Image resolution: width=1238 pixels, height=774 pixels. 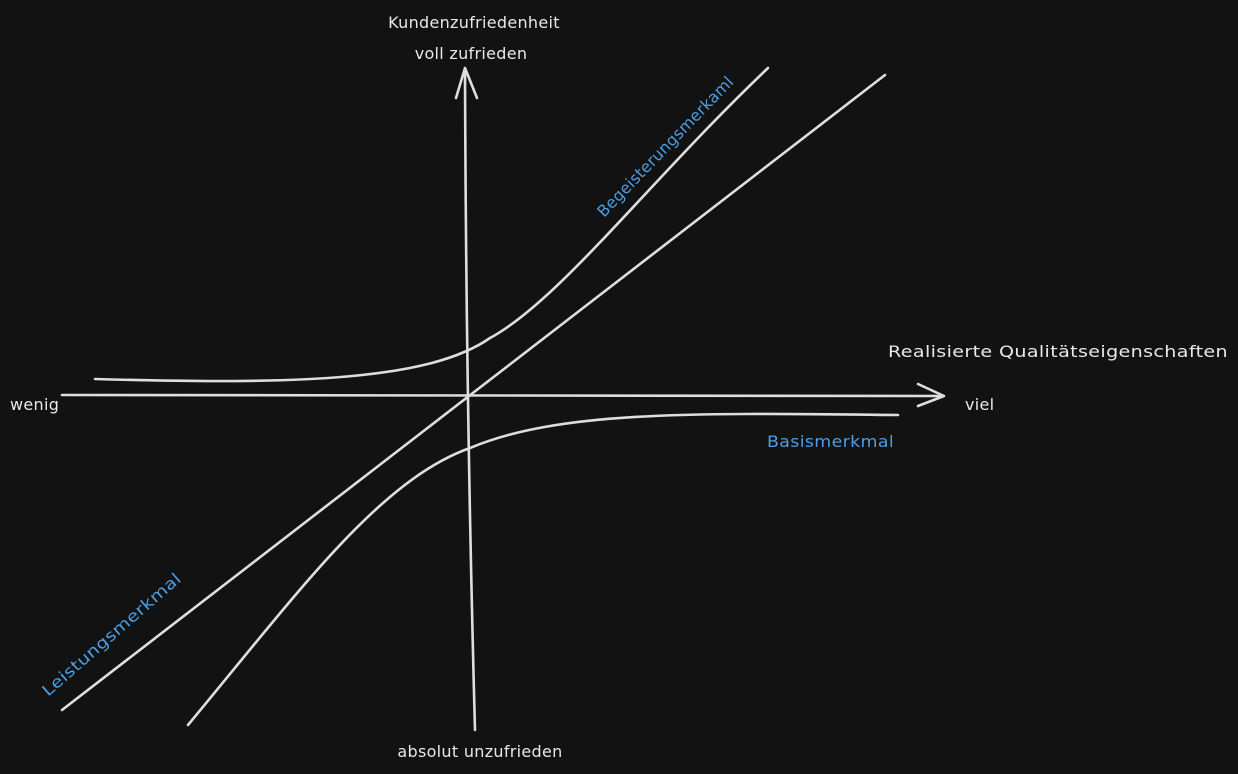 What do you see at coordinates (1058, 351) in the screenshot?
I see `x-axis-title: Realisierte Qualitätseigenschaften` at bounding box center [1058, 351].